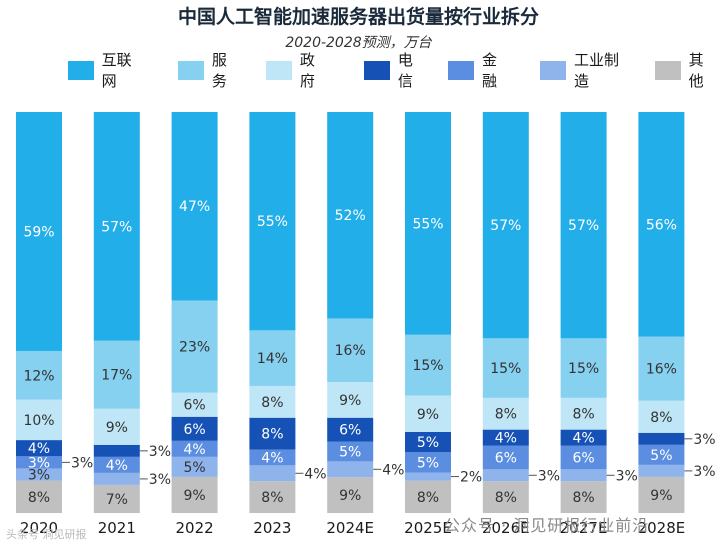  I want to click on legend-label: 互联网, so click(116, 70).